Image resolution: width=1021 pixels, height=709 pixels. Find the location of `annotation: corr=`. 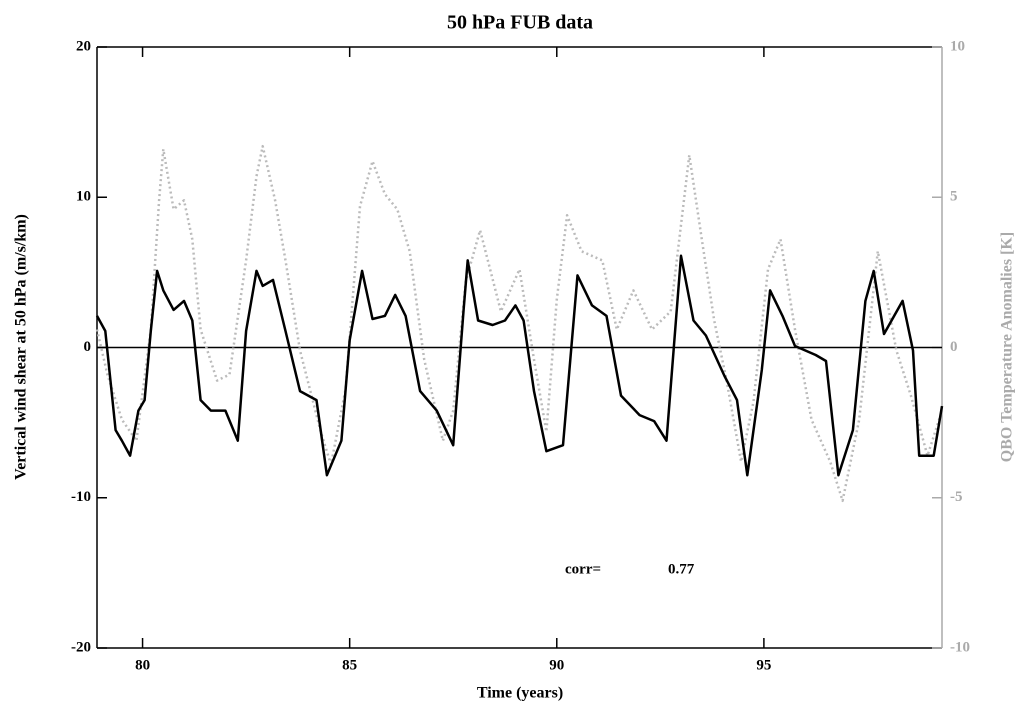

annotation: corr= is located at coordinates (583, 569).